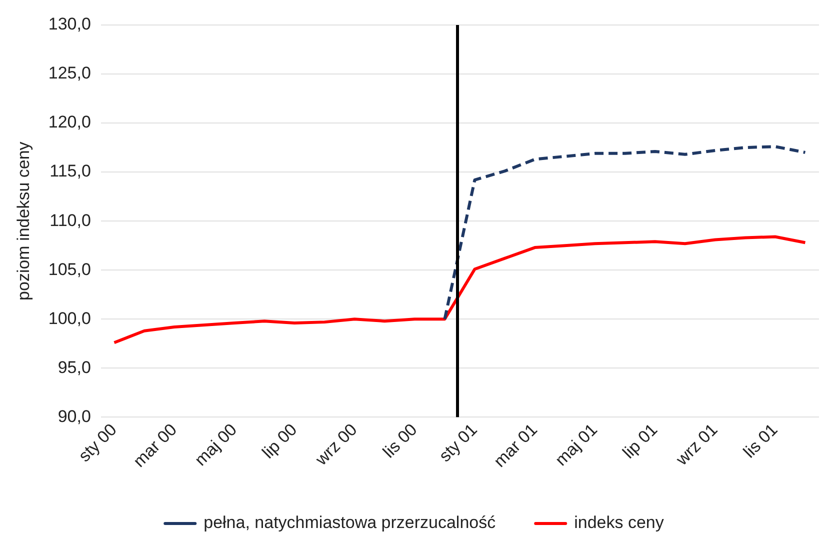  Describe the element at coordinates (70, 220) in the screenshot. I see `y-tick-label: 110,0` at that location.